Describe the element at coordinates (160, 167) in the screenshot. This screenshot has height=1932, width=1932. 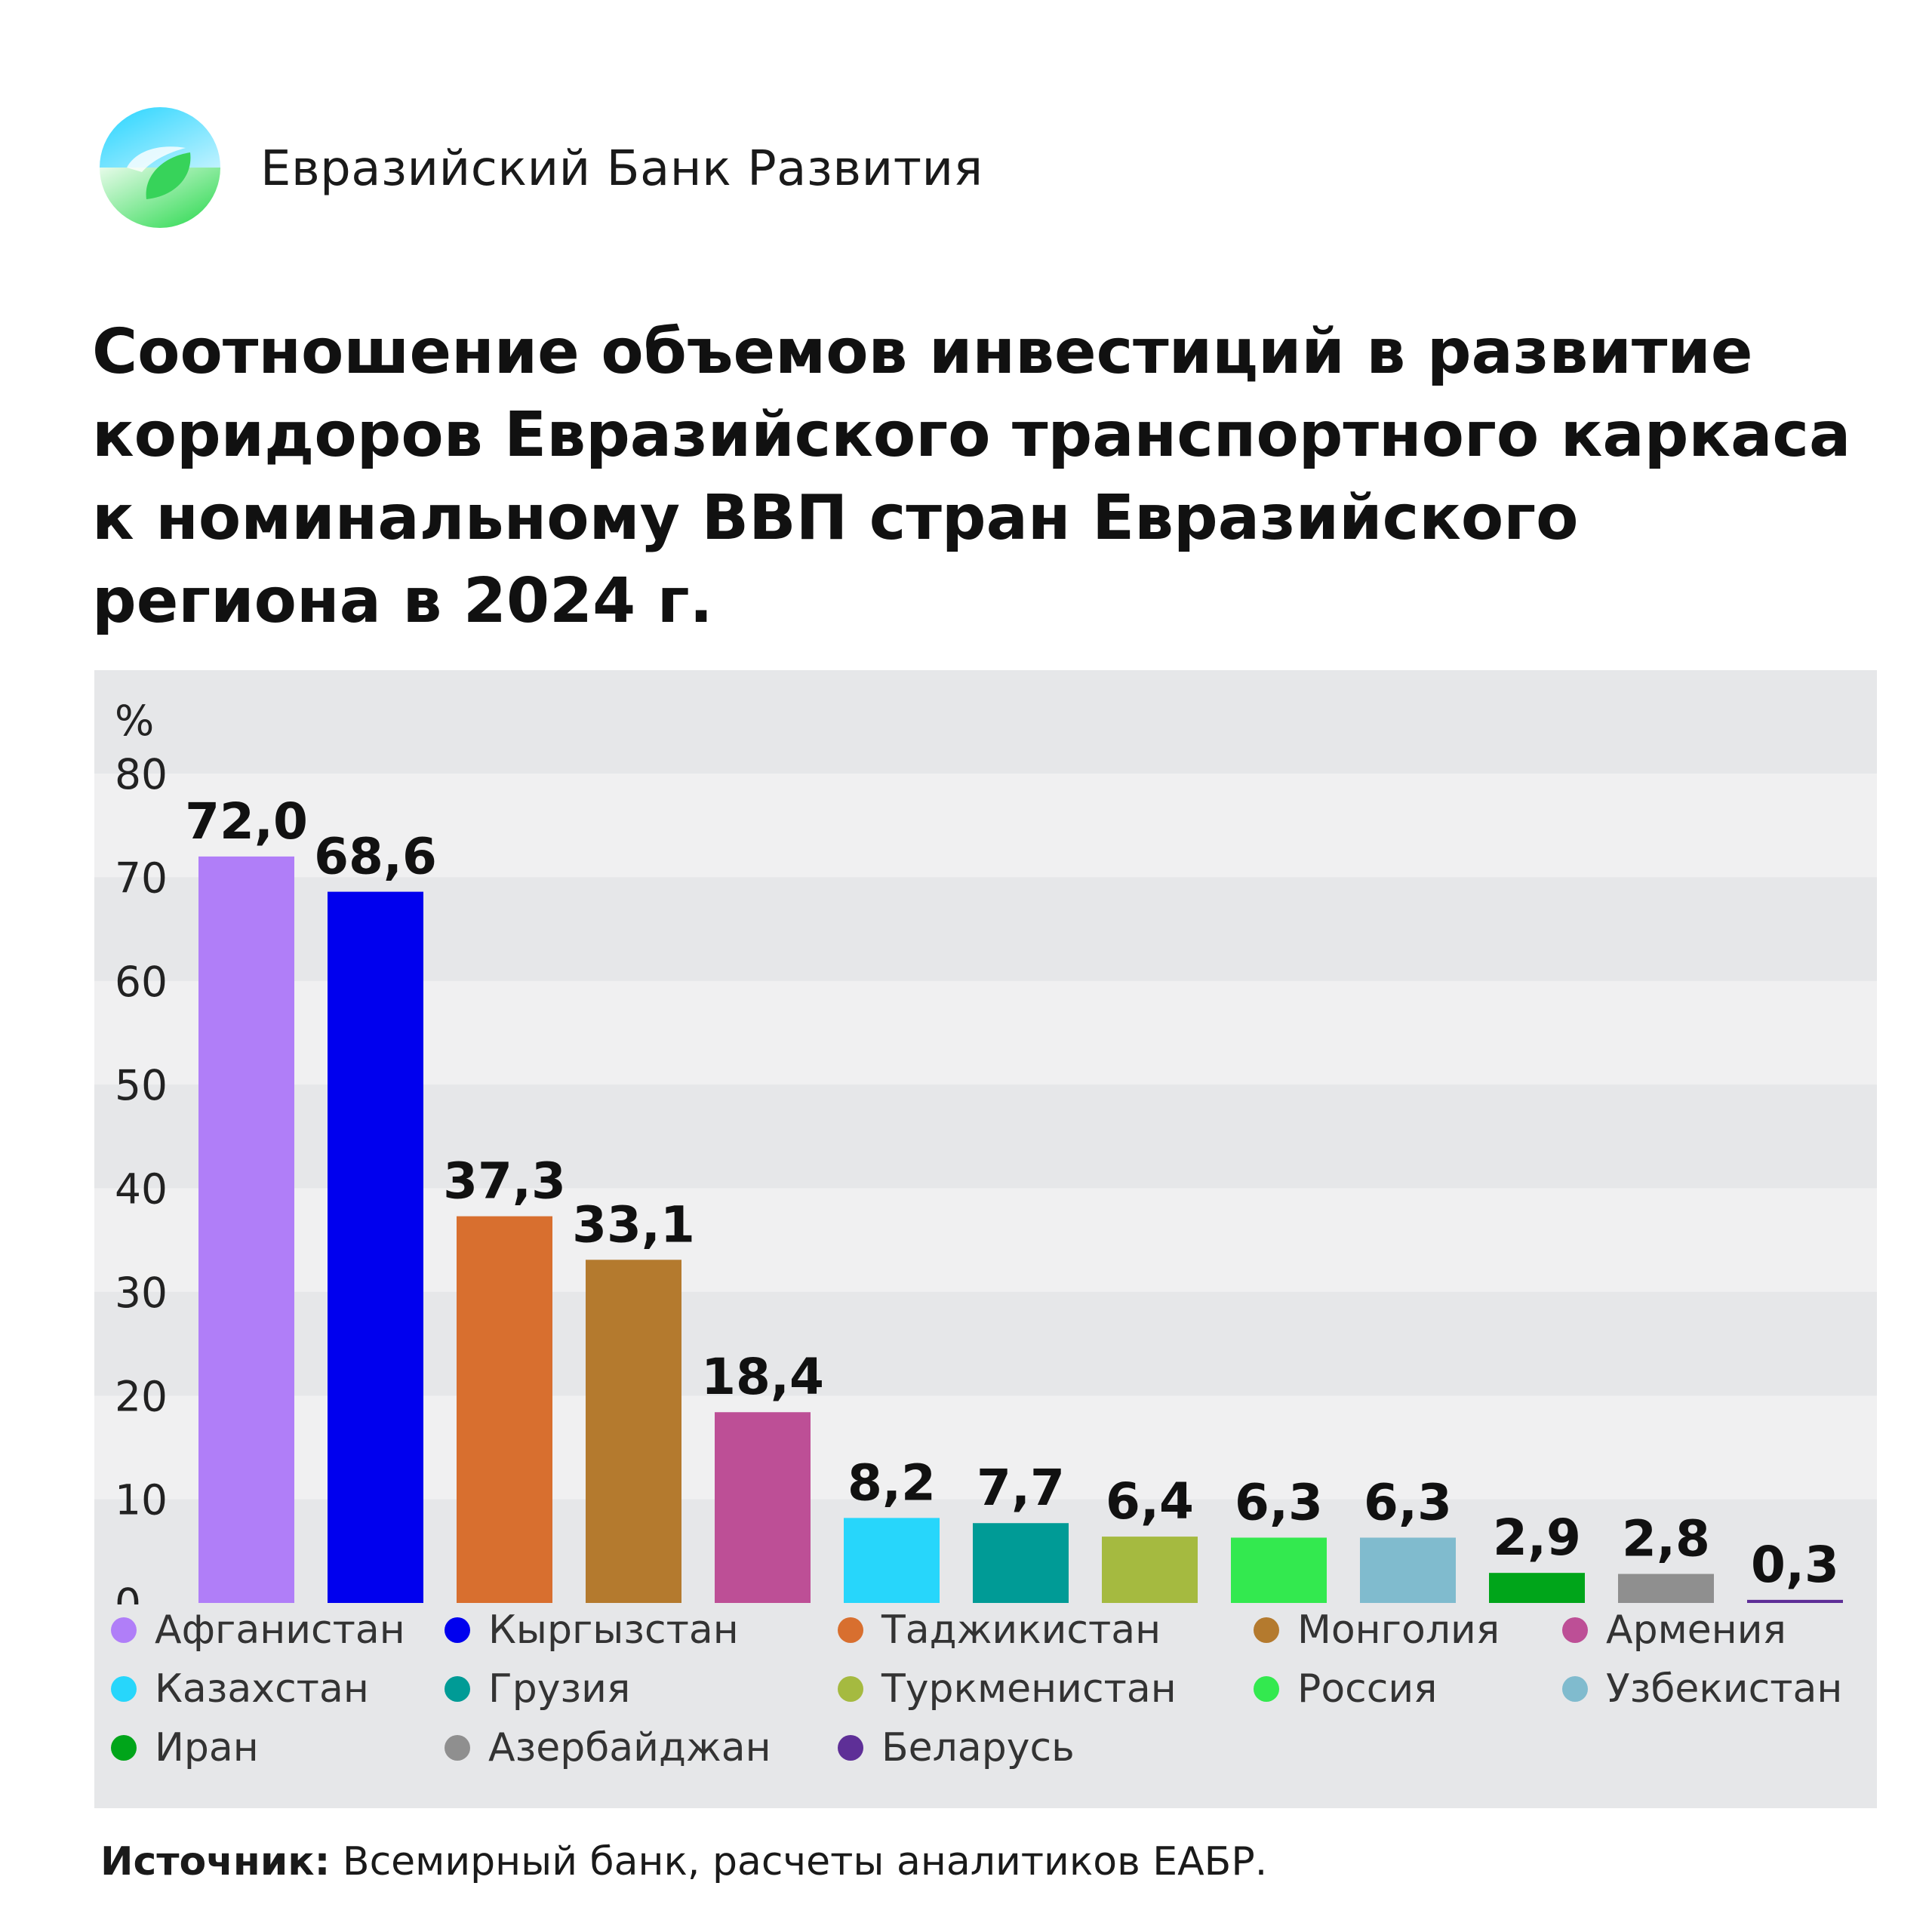
I see `bank-logo-icon` at that location.